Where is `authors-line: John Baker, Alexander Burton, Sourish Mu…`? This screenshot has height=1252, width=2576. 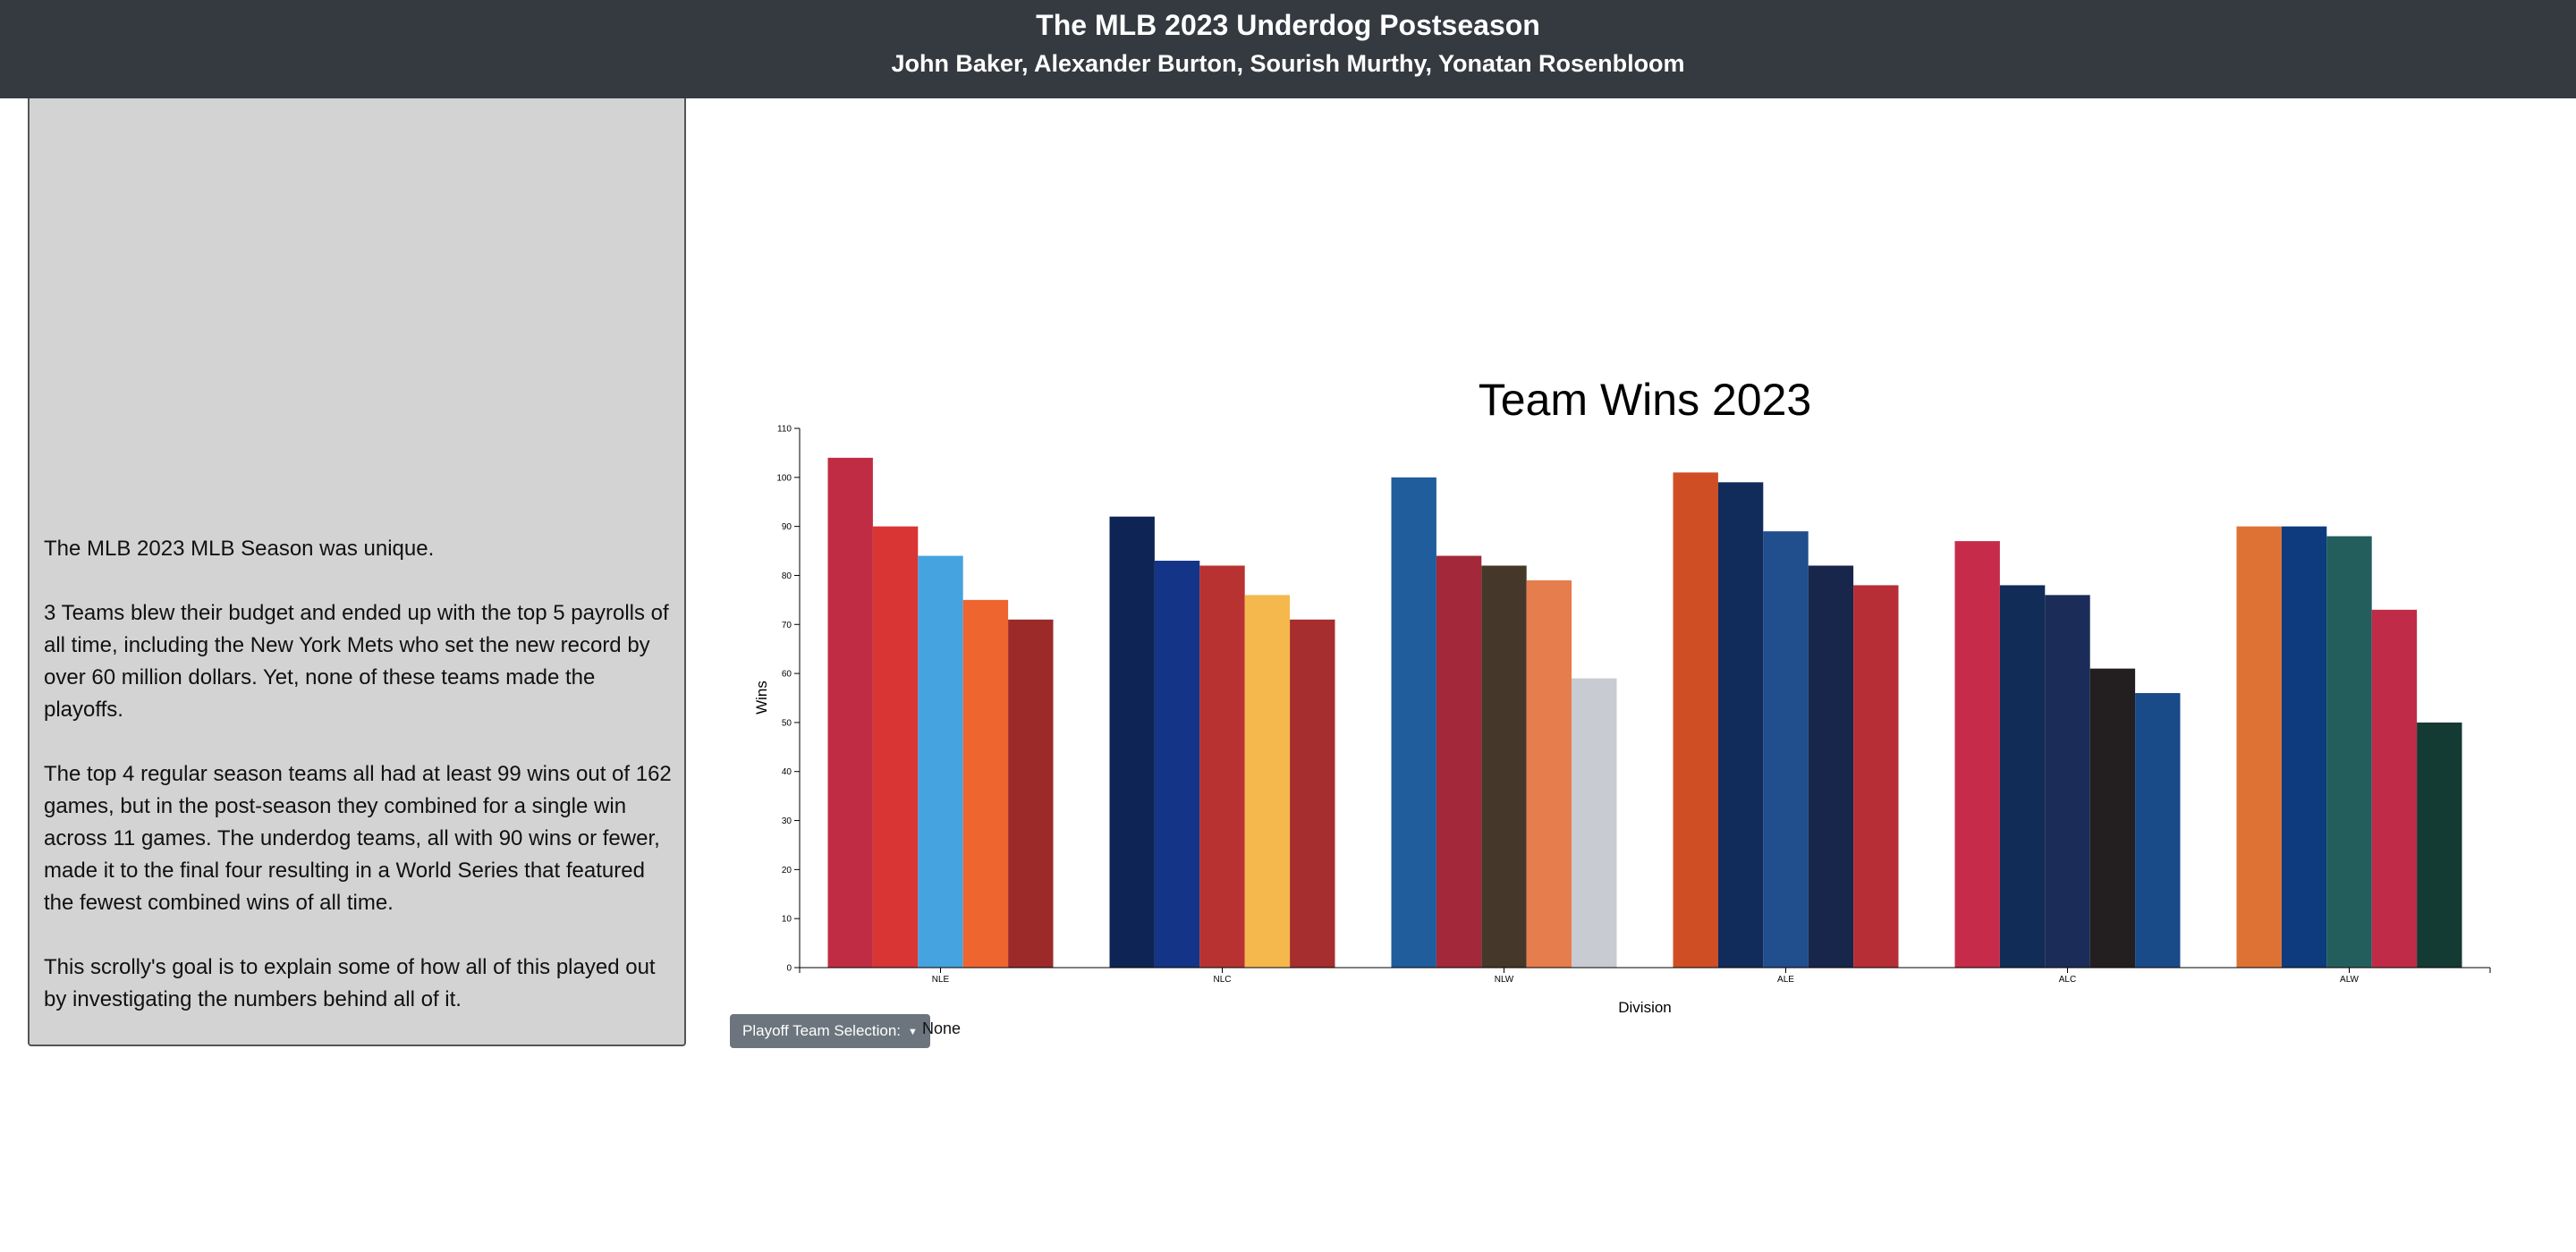 authors-line: John Baker, Alexander Burton, Sourish Mu… is located at coordinates (1288, 64).